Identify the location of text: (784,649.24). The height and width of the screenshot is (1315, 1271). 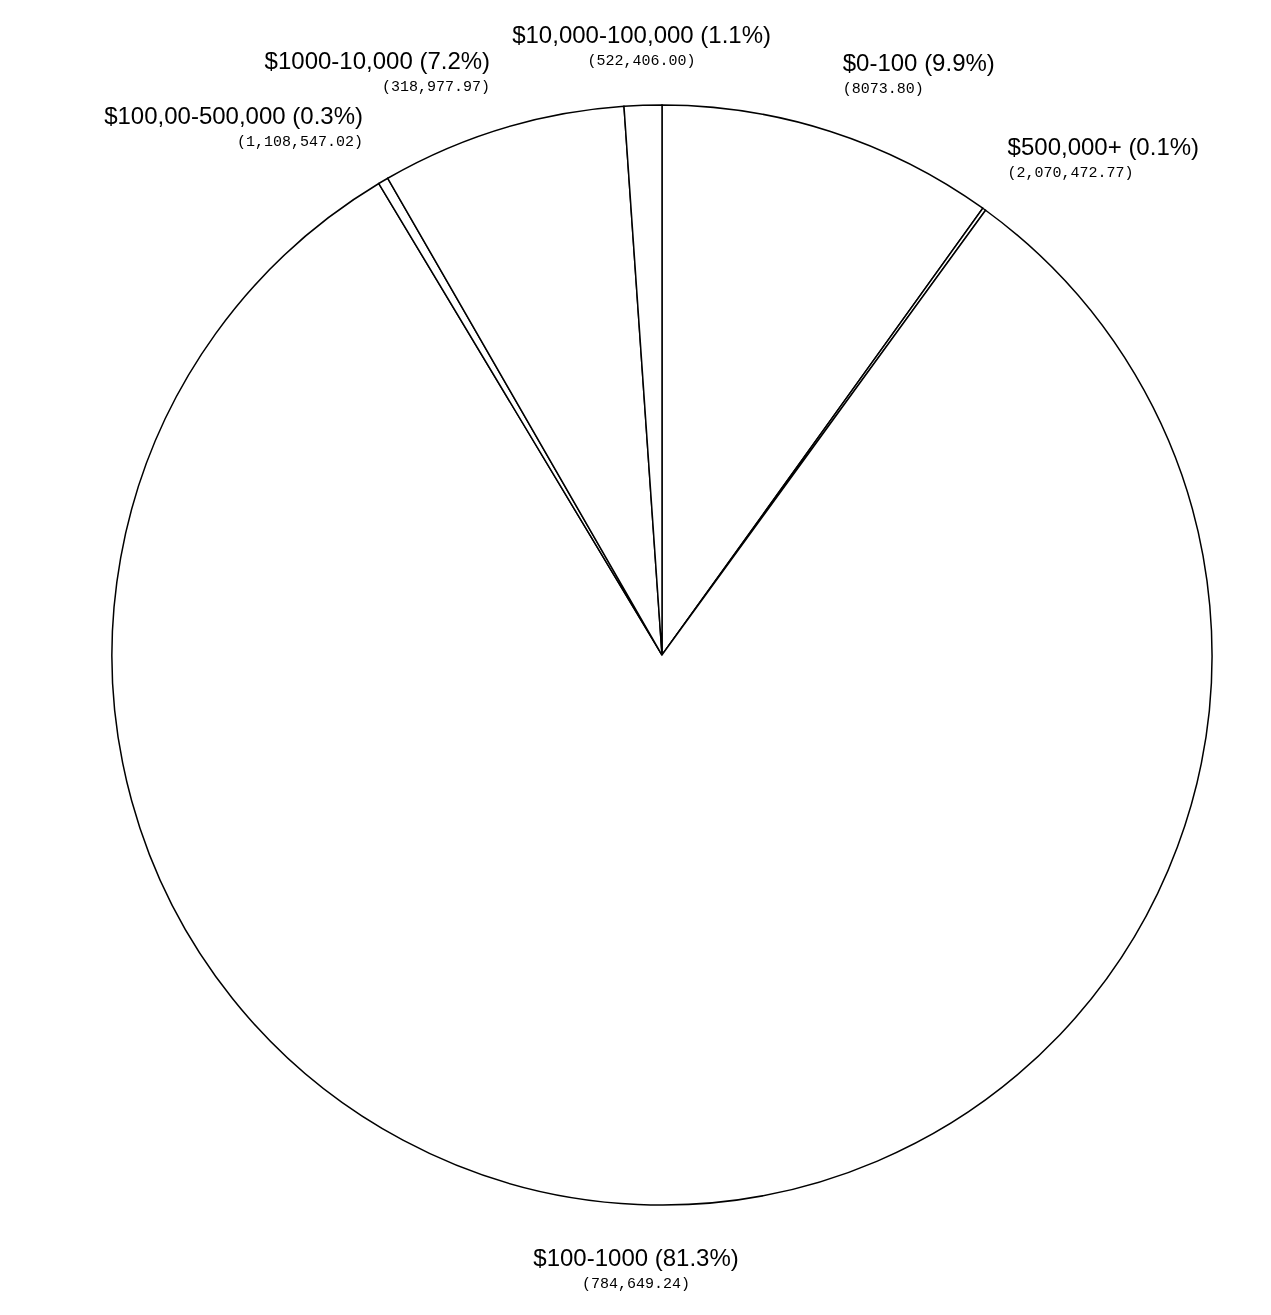
(636, 1285).